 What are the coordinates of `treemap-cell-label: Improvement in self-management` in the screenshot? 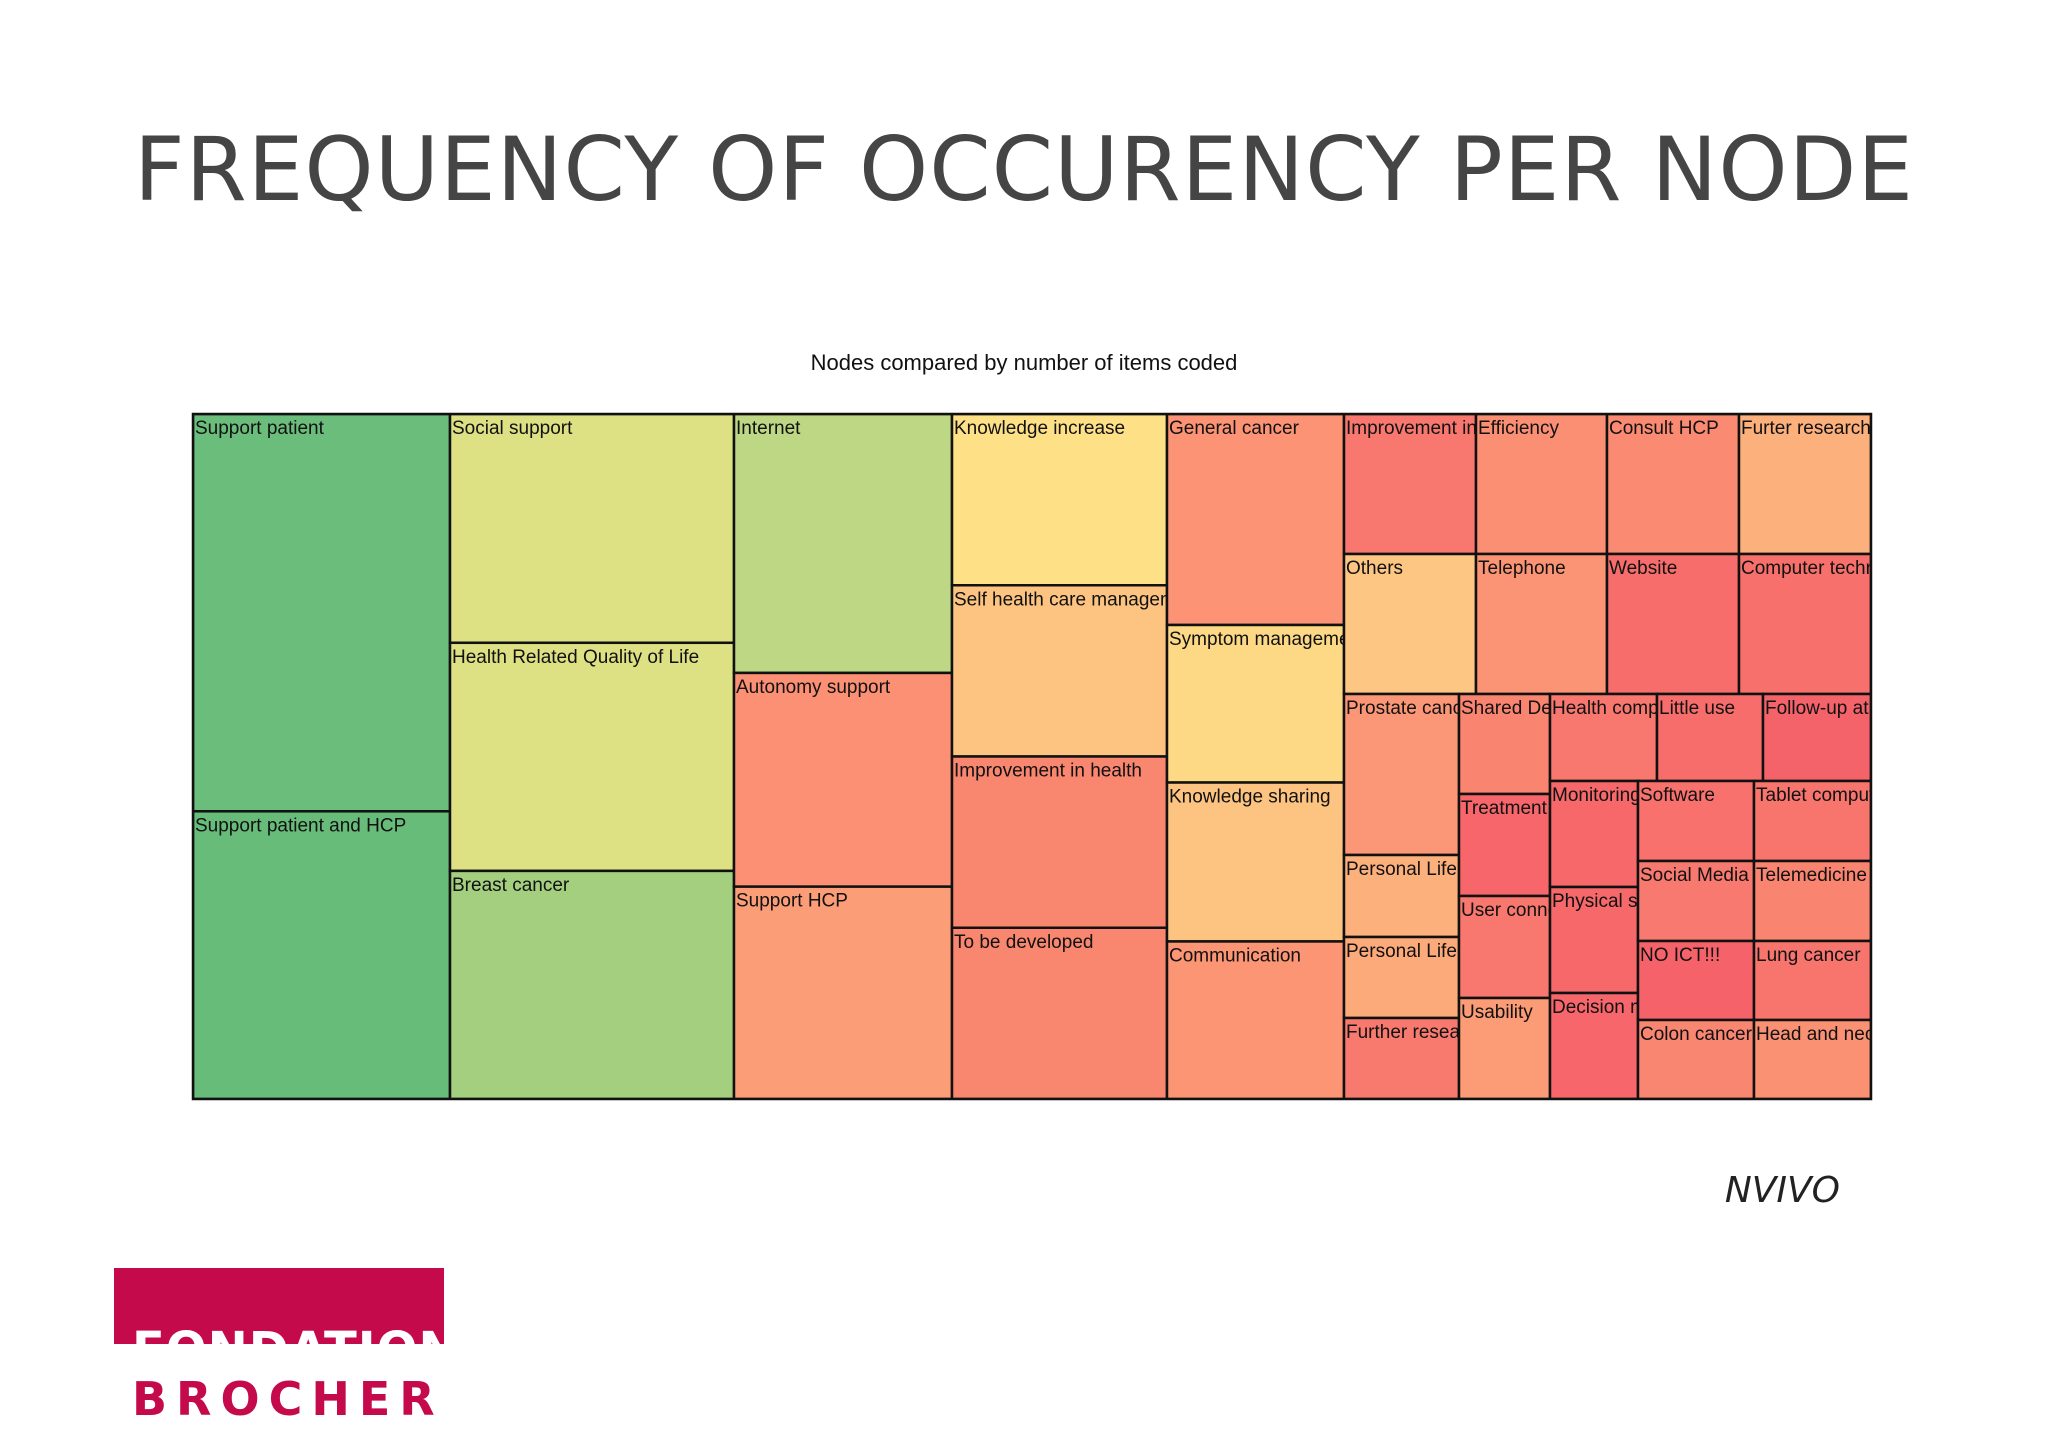 It's located at (1488, 428).